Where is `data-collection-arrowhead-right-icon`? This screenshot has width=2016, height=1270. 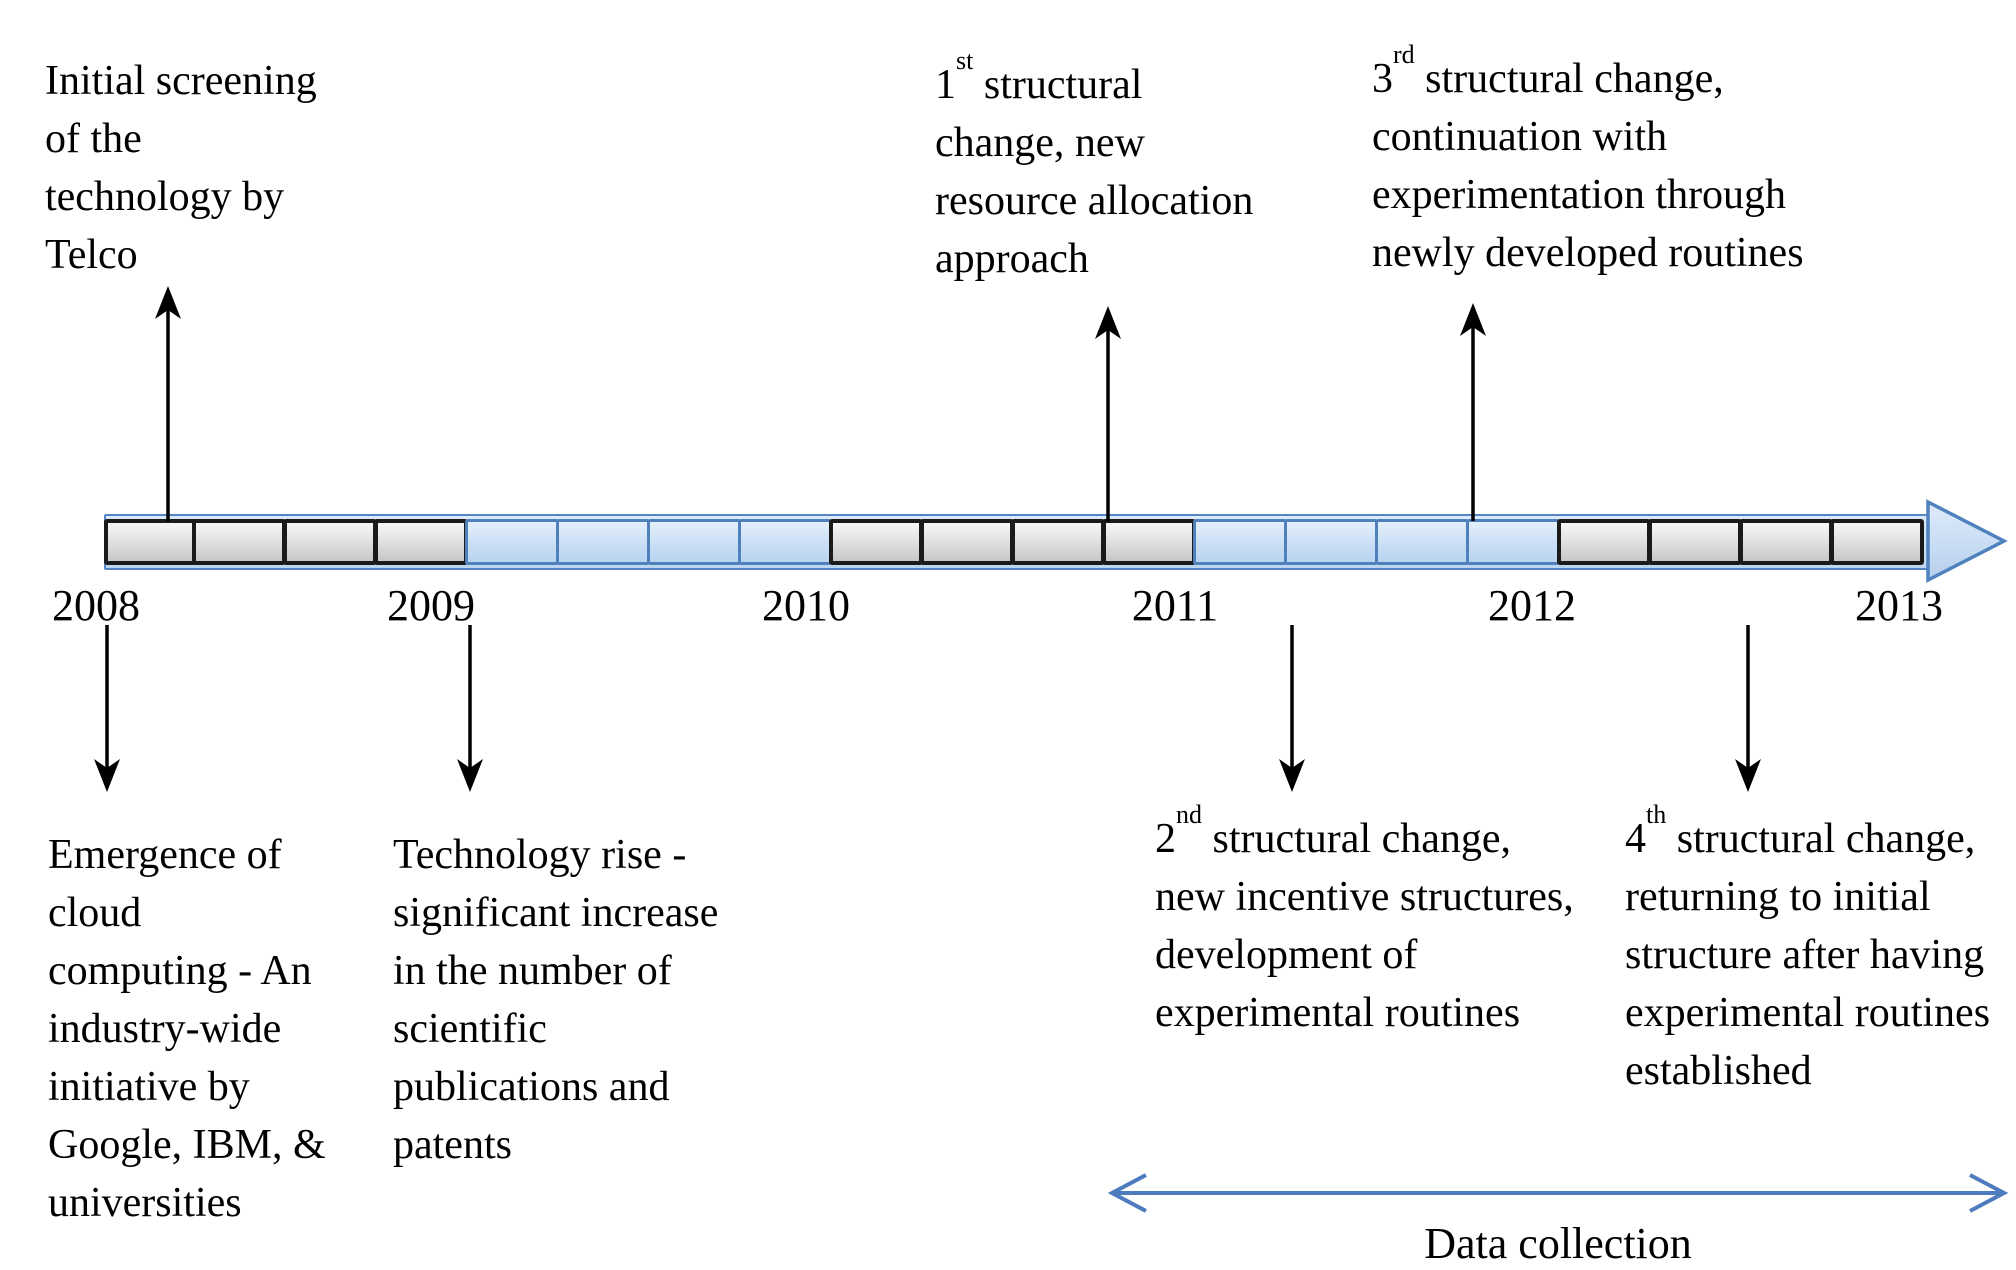 data-collection-arrowhead-right-icon is located at coordinates (1989, 1193).